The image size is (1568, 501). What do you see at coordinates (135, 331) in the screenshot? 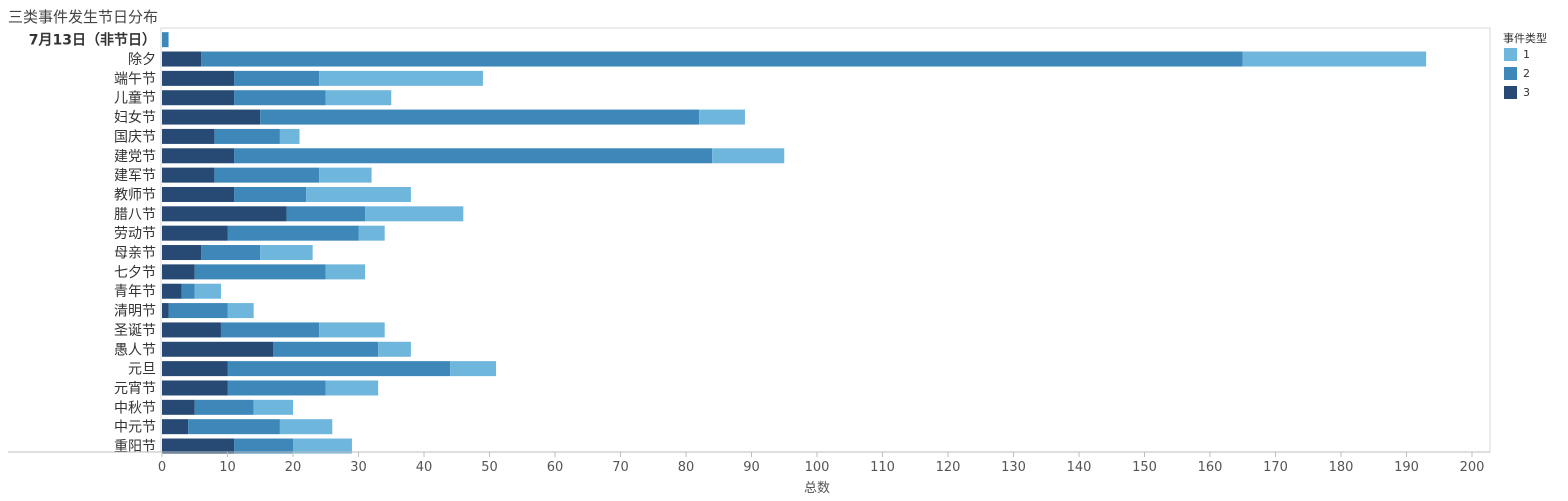
I see `category-label: 圣诞节` at bounding box center [135, 331].